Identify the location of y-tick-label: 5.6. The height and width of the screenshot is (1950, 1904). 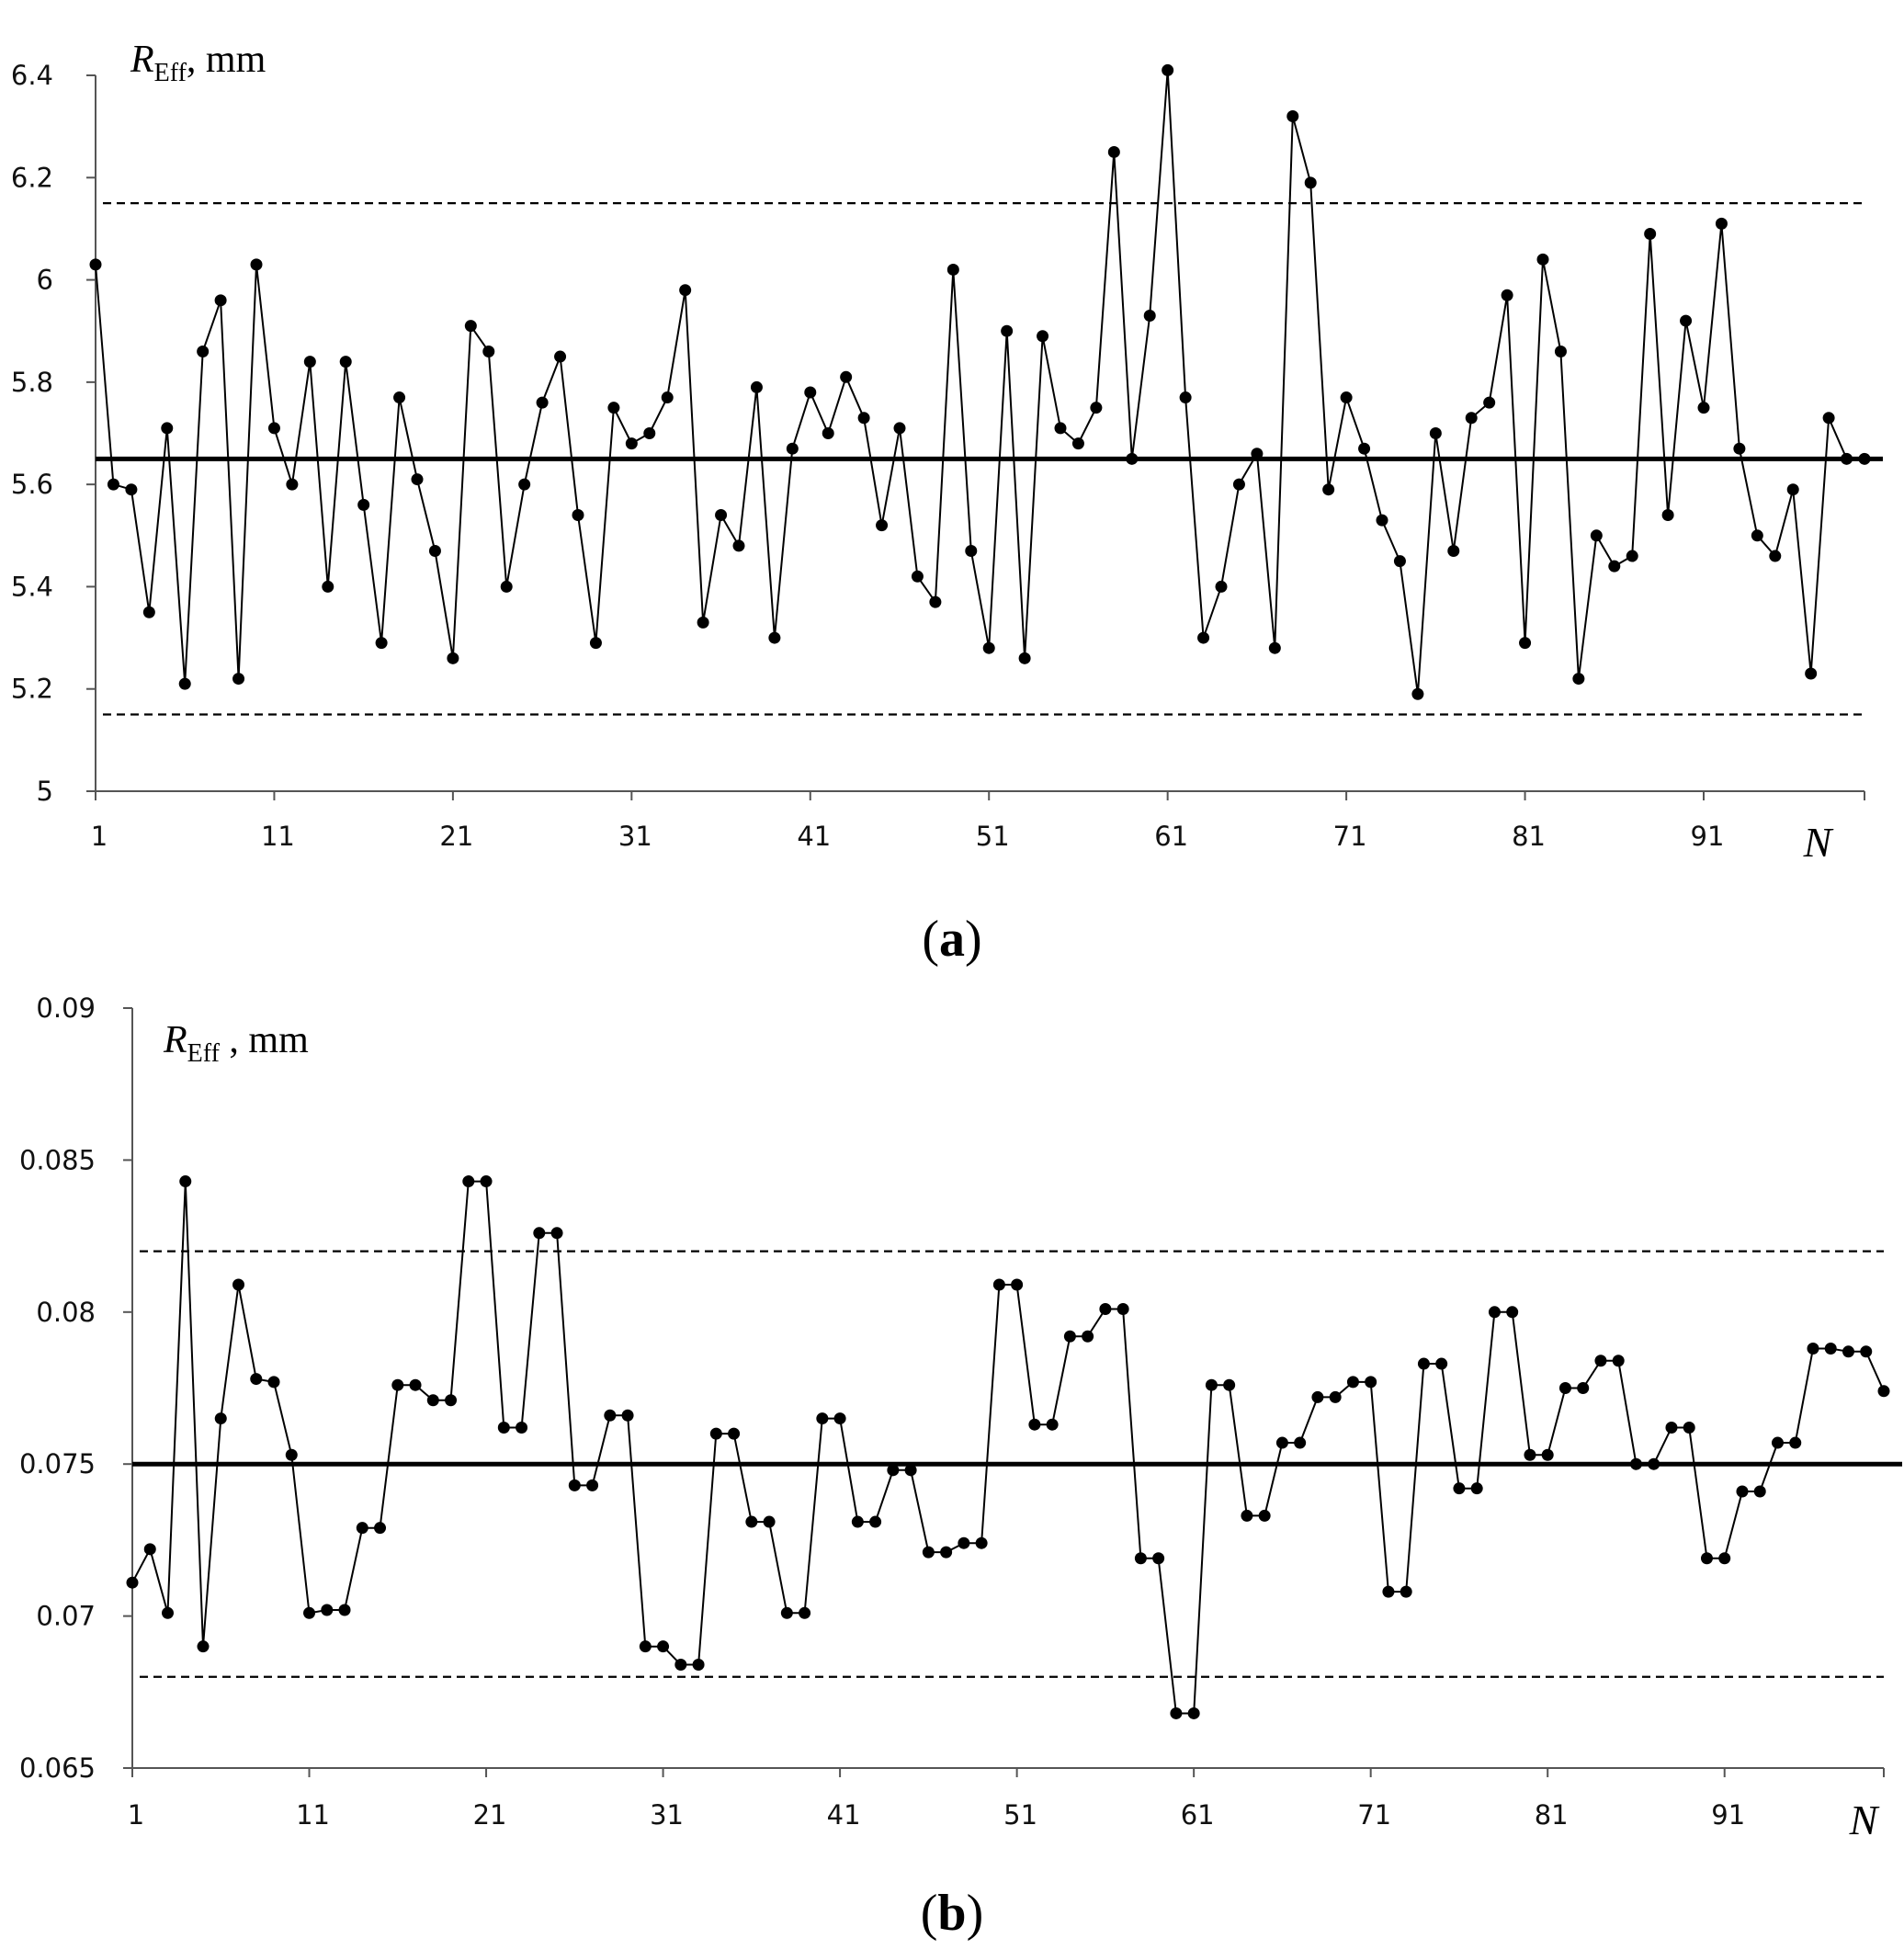
(32, 485).